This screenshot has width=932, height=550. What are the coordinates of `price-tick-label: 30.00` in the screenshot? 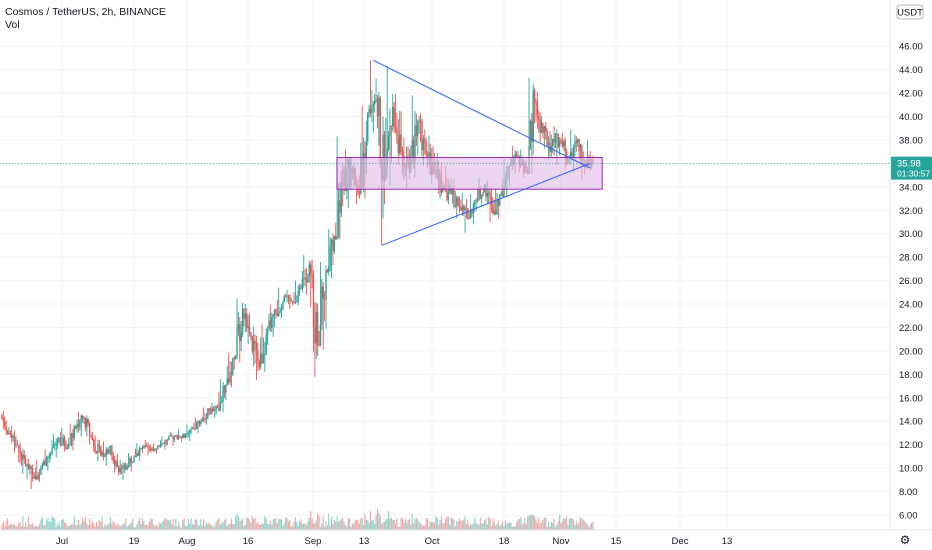 It's located at (911, 234).